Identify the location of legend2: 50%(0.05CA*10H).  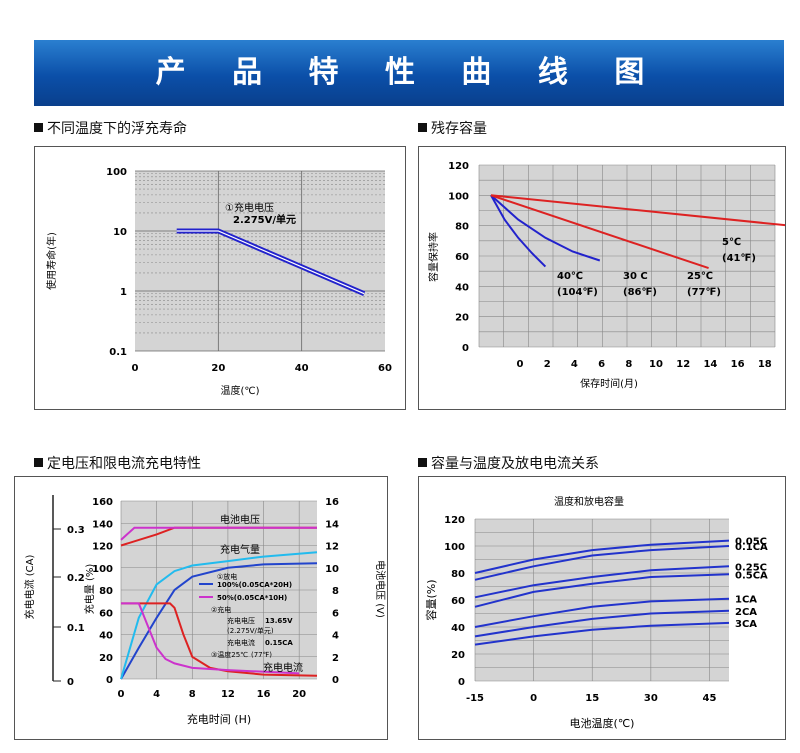
(252, 598).